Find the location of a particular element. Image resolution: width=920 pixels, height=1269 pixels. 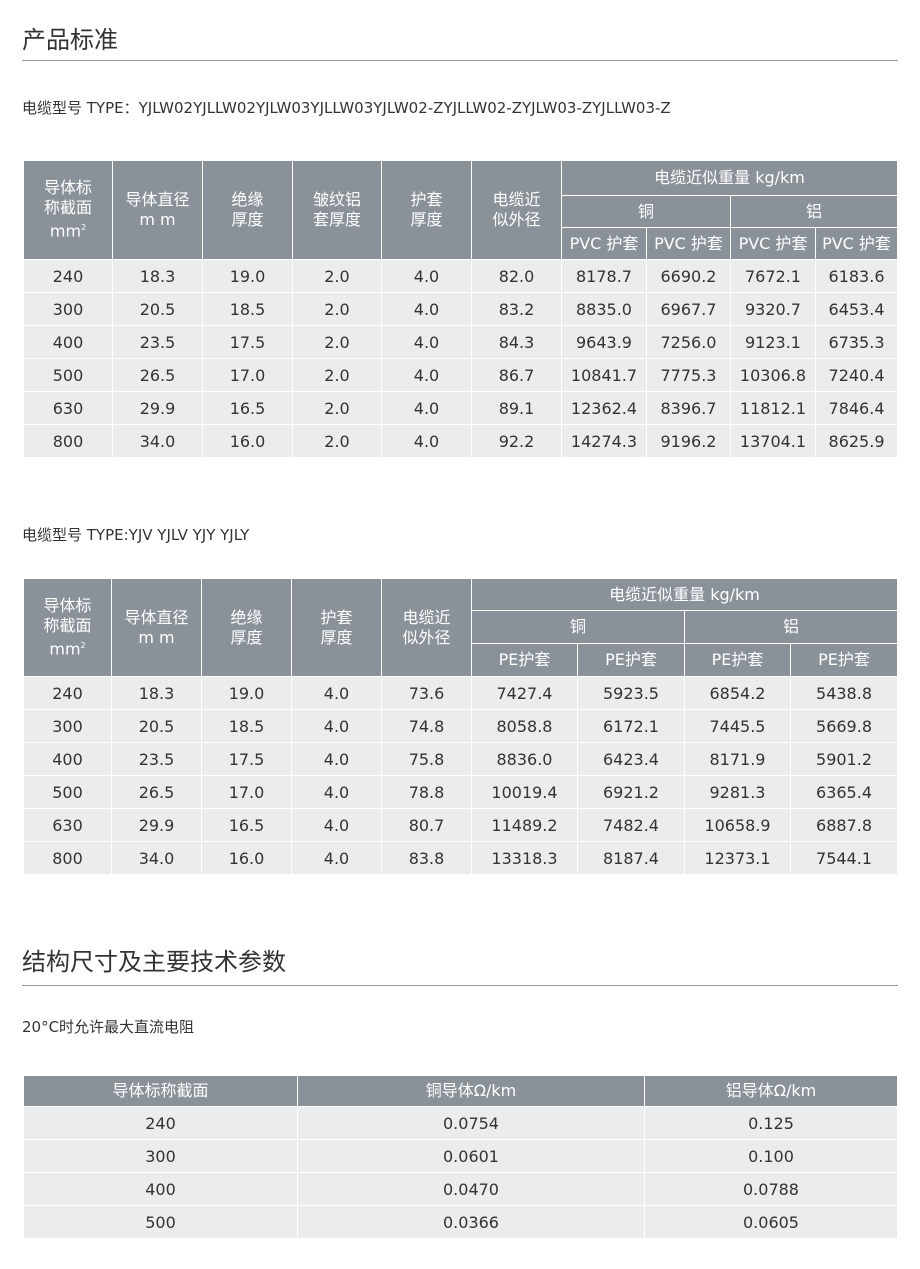

table-cell: 6921.2 is located at coordinates (631, 792).